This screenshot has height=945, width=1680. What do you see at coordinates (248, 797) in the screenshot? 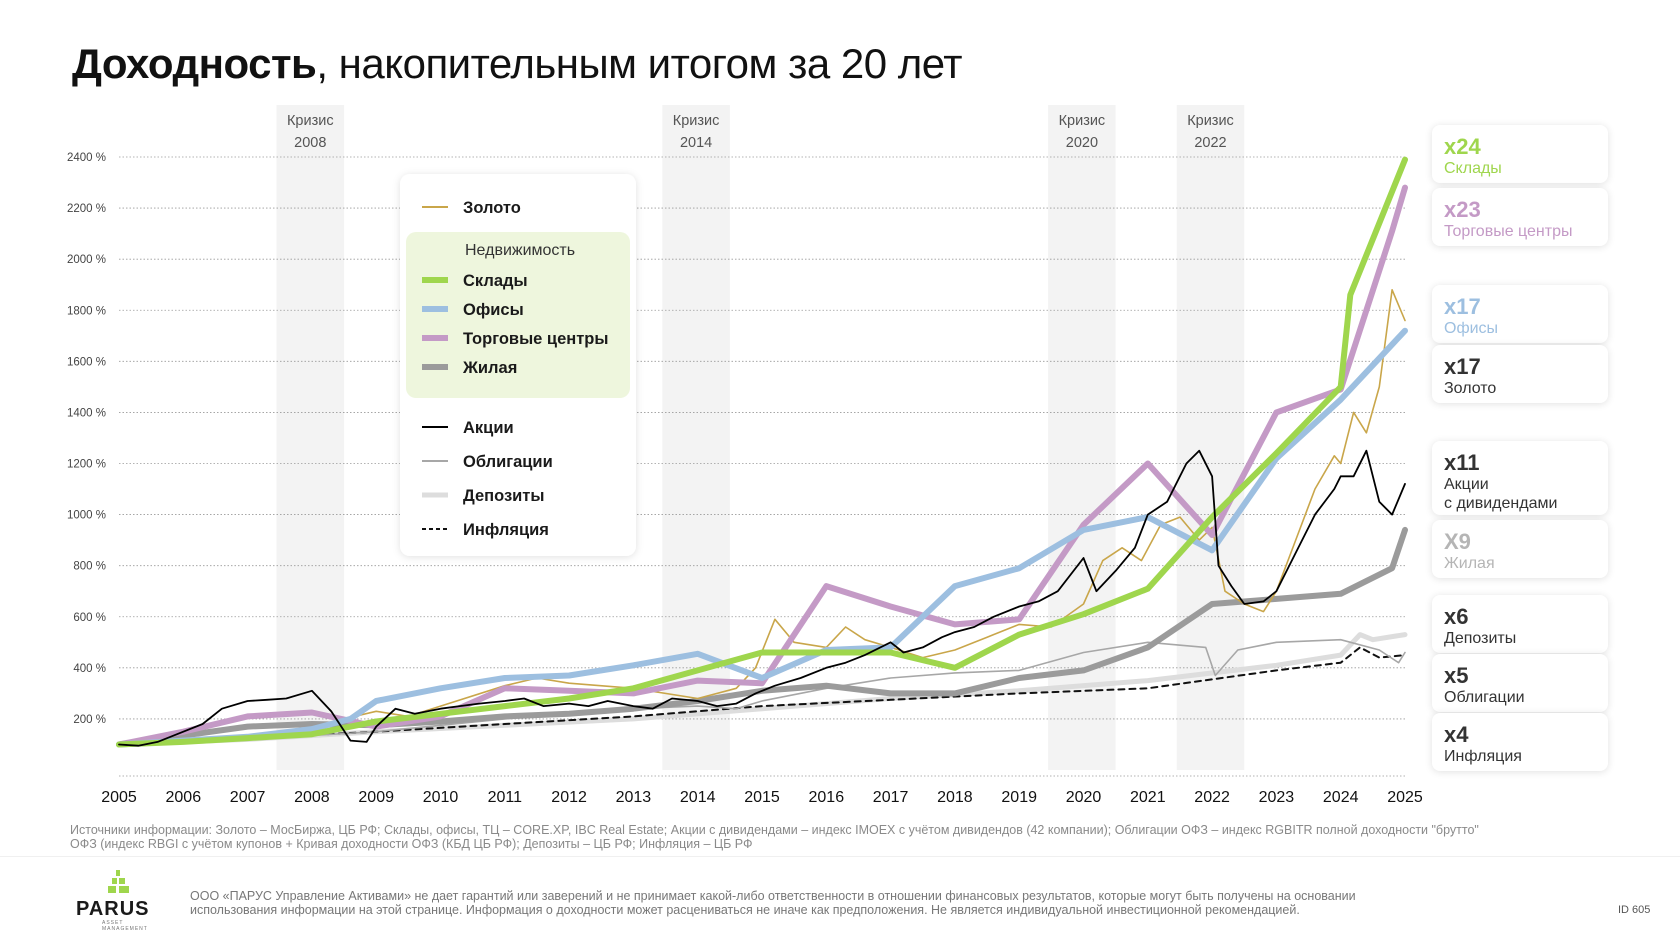
I see `x-tick-label: 2007` at bounding box center [248, 797].